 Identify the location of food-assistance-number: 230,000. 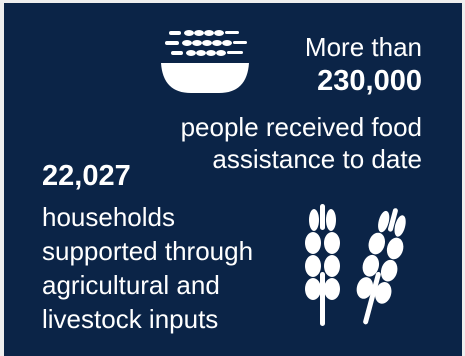
(369, 81).